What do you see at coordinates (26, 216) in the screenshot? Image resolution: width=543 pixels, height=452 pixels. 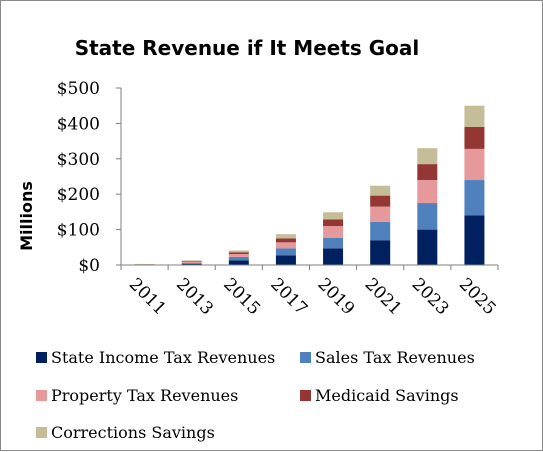 I see `y-axis-label: Millions` at bounding box center [26, 216].